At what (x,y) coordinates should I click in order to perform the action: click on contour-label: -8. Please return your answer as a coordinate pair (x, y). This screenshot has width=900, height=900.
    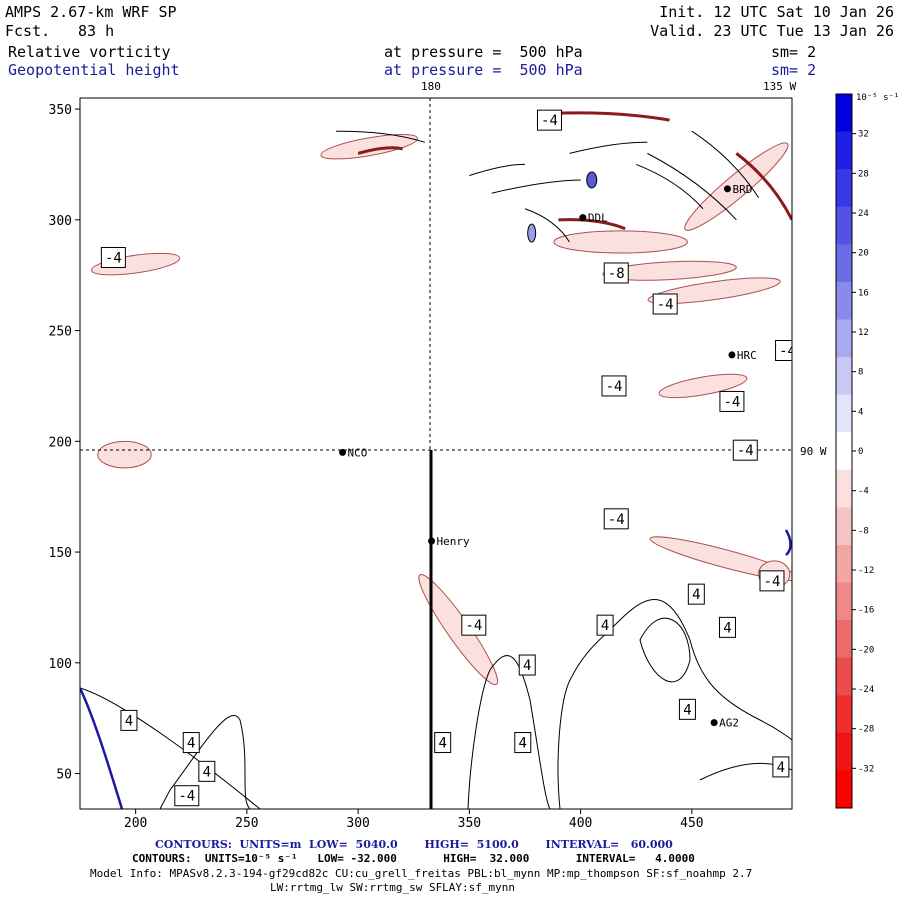
    Looking at the image, I should click on (616, 274).